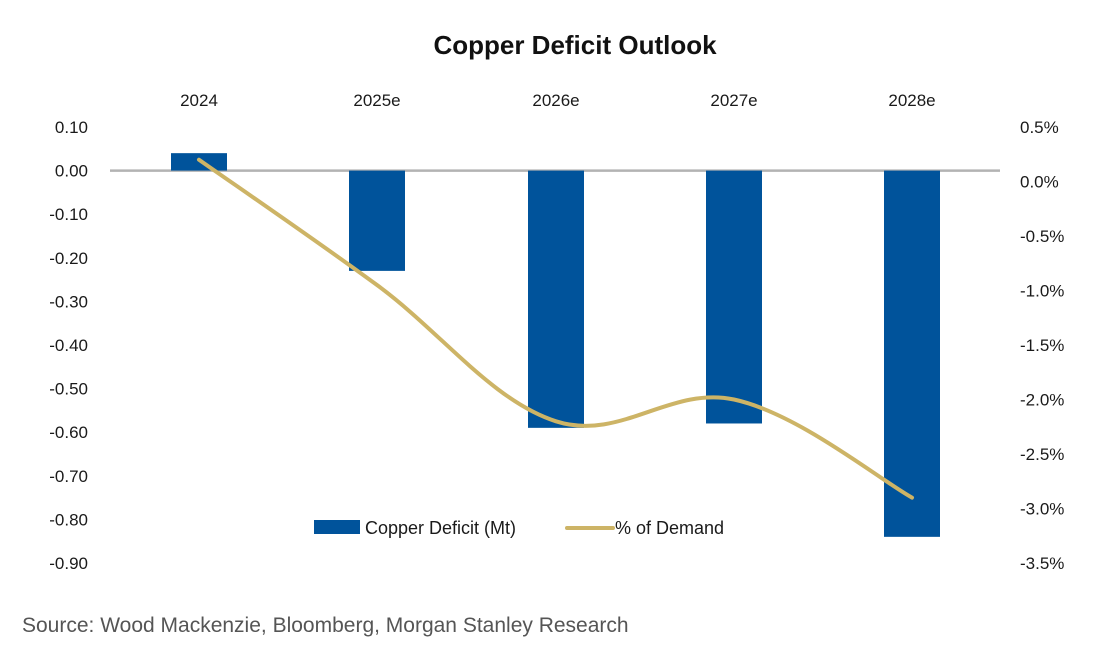 The height and width of the screenshot is (669, 1113). What do you see at coordinates (376, 100) in the screenshot?
I see `category-label: 2025e` at bounding box center [376, 100].